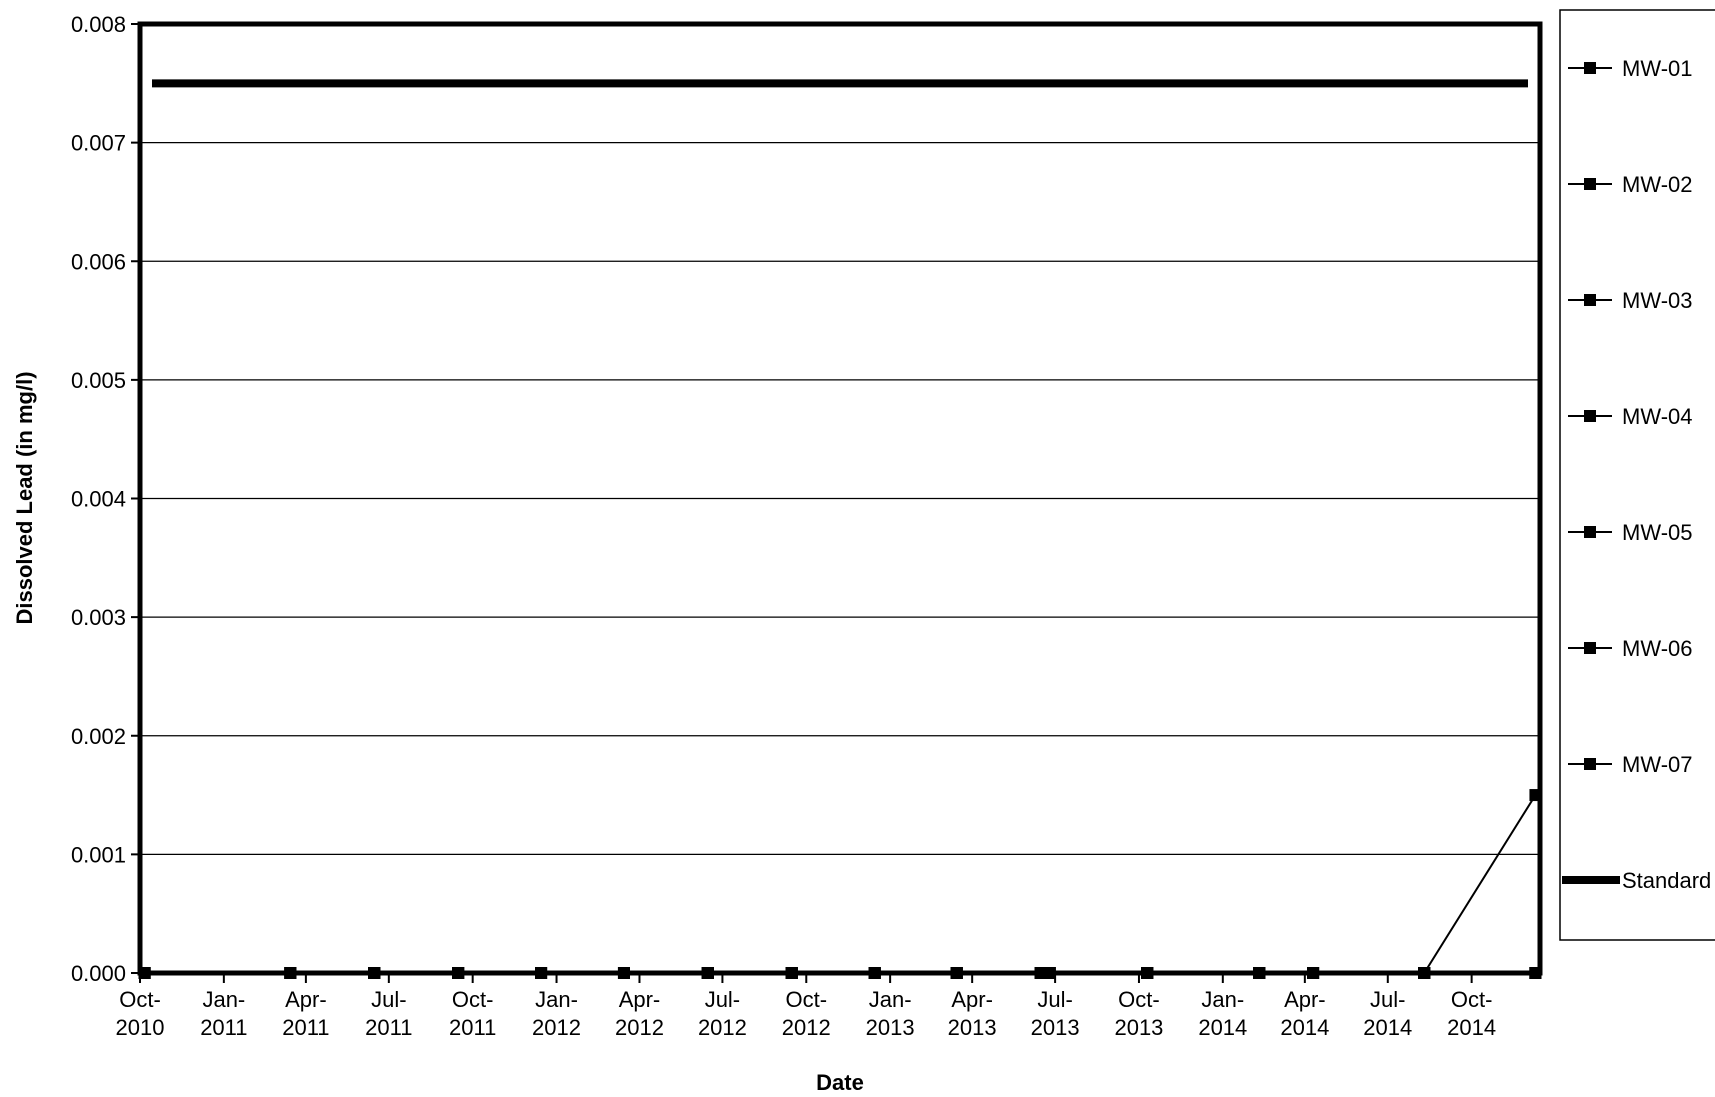  Describe the element at coordinates (972, 1013) in the screenshot. I see `x-tick-label: Apr- 2013` at that location.